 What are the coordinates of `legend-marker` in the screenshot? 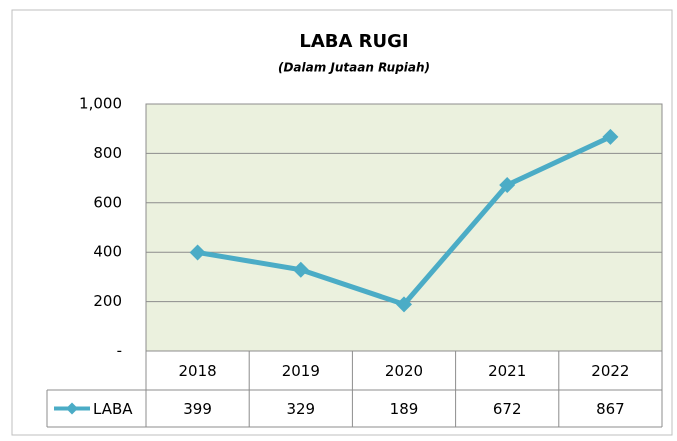 It's located at (72, 408).